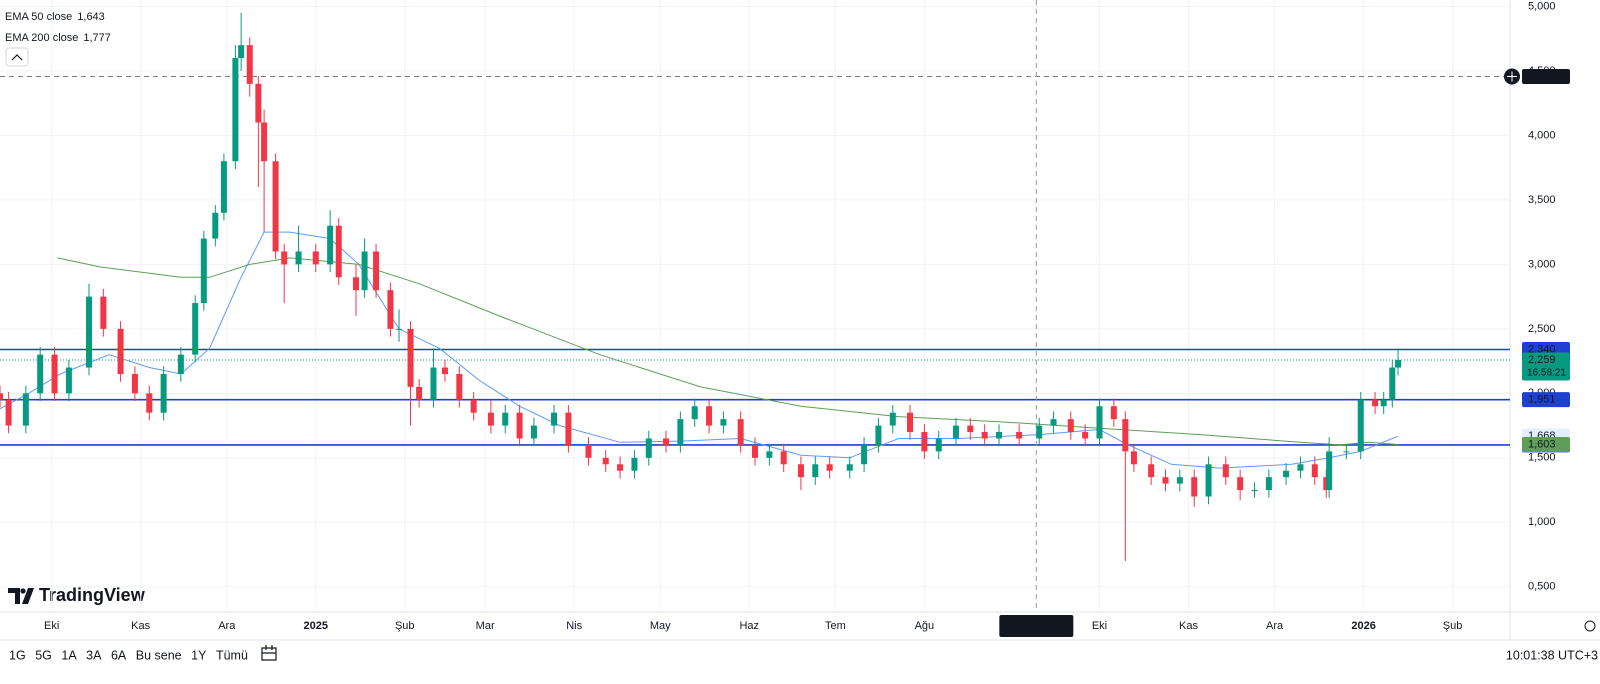  What do you see at coordinates (1542, 135) in the screenshot?
I see `y-tick-label: 4,000` at bounding box center [1542, 135].